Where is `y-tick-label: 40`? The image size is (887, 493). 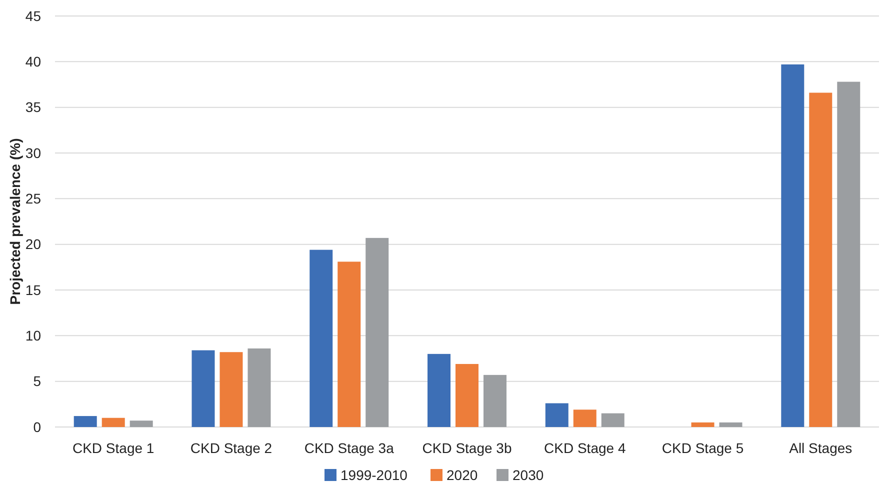 y-tick-label: 40 is located at coordinates (33, 62).